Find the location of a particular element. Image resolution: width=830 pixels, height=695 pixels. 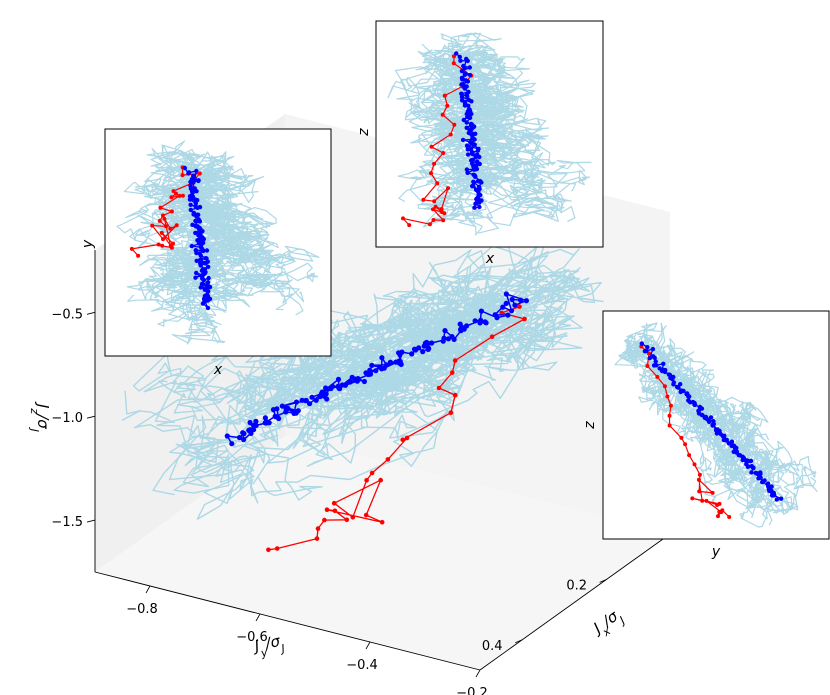

inset-ensemble-trajectory-line is located at coordinates (469, 134).